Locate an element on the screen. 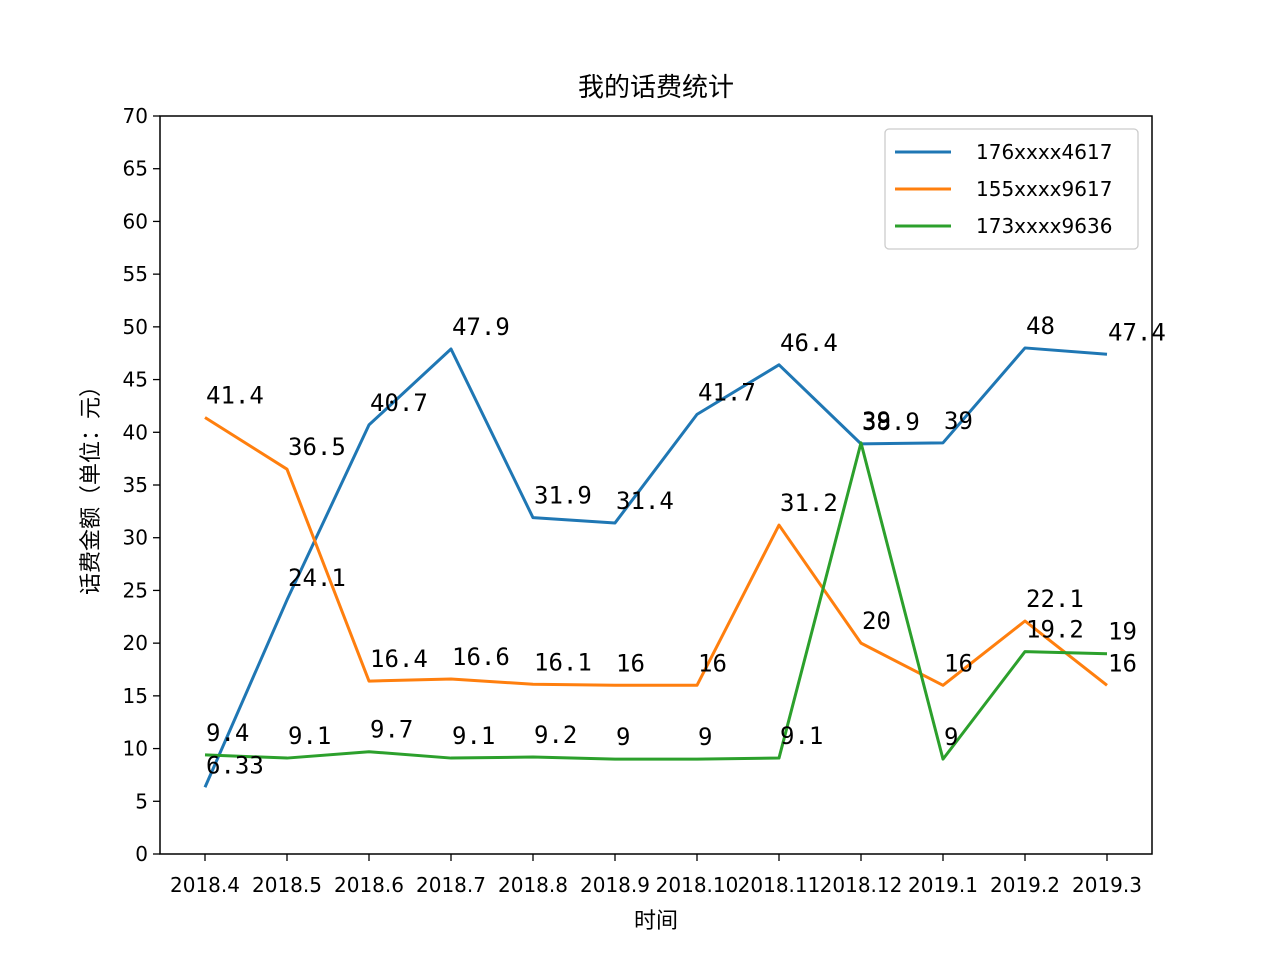  data-label: 31.4 is located at coordinates (645, 501).